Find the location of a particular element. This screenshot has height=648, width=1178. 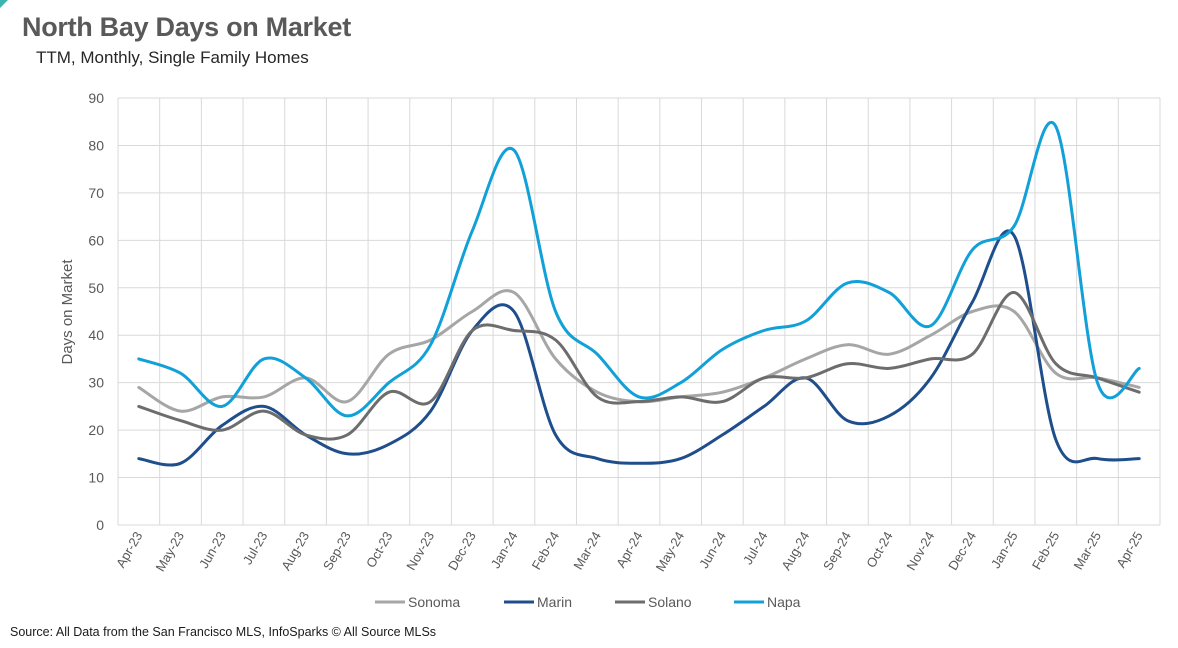

x-tick-label: May-23 is located at coordinates (169, 551).